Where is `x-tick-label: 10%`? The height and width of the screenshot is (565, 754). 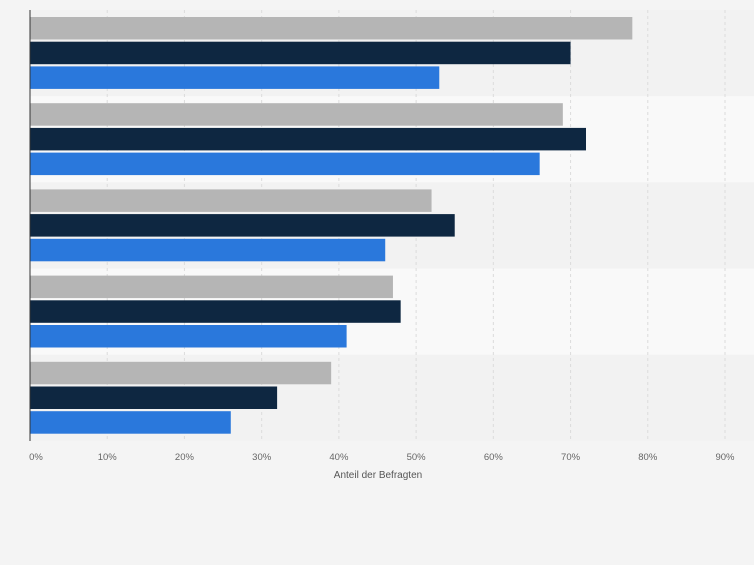
x-tick-label: 10% is located at coordinates (108, 457).